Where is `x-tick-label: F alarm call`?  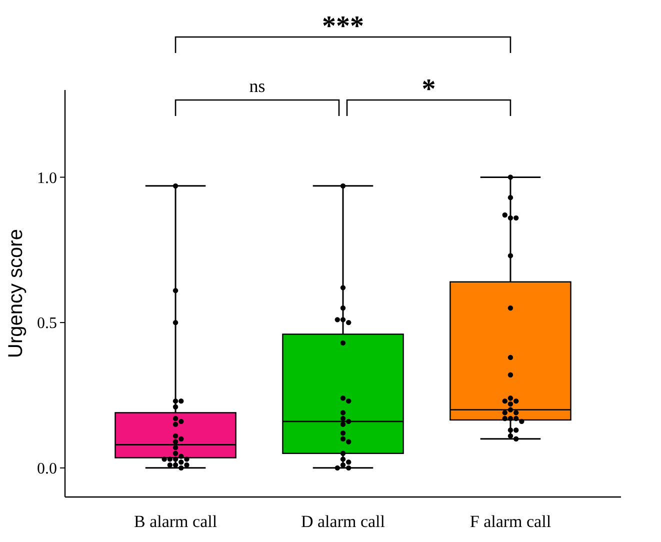 x-tick-label: F alarm call is located at coordinates (511, 521).